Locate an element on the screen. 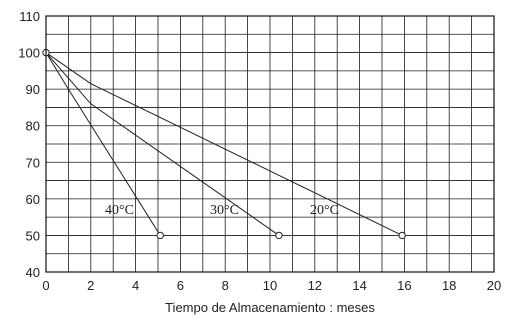 The image size is (517, 322). x-tick-label: 10 is located at coordinates (270, 285).